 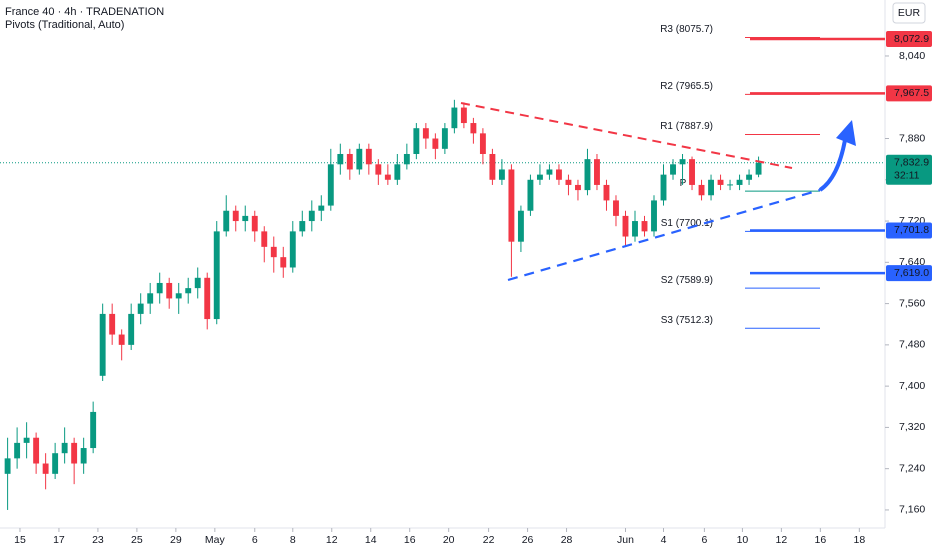 I want to click on currency: EUR, so click(x=909, y=13).